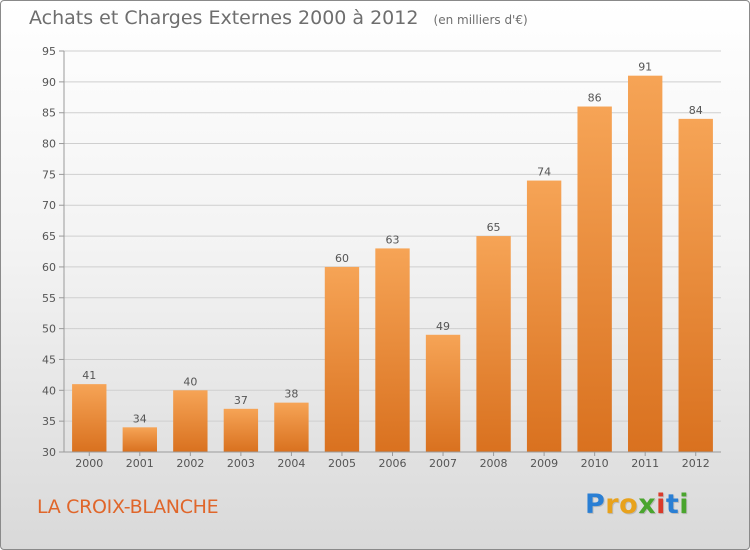 The height and width of the screenshot is (550, 750). What do you see at coordinates (190, 381) in the screenshot?
I see `bar-value-label: 40` at bounding box center [190, 381].